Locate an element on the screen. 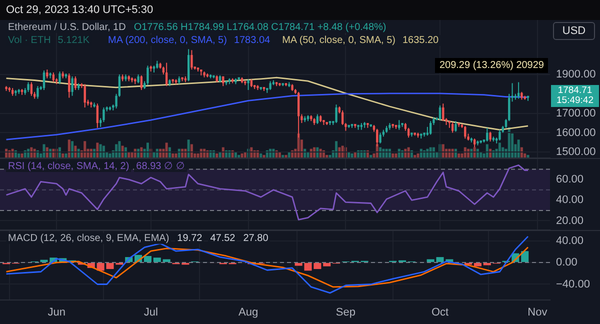 This screenshot has height=324, width=600. text: USD is located at coordinates (574, 31).